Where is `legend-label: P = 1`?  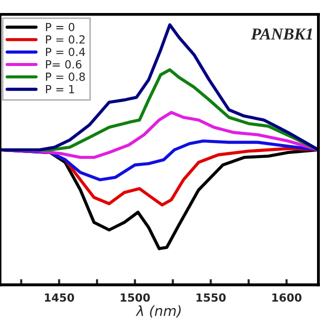
legend-label: P = 1 is located at coordinates (60, 89).